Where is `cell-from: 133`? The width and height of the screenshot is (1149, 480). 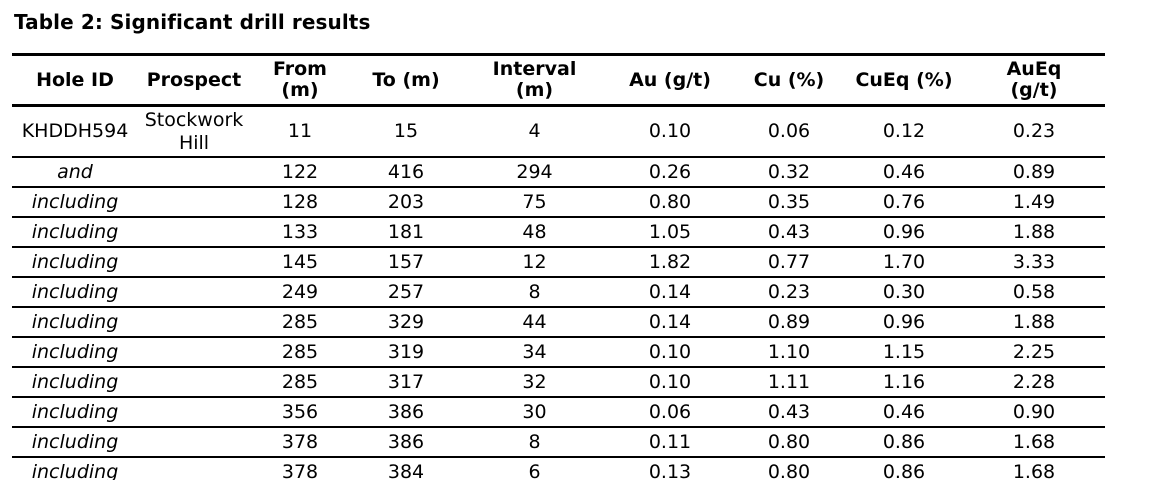 cell-from: 133 is located at coordinates (300, 232).